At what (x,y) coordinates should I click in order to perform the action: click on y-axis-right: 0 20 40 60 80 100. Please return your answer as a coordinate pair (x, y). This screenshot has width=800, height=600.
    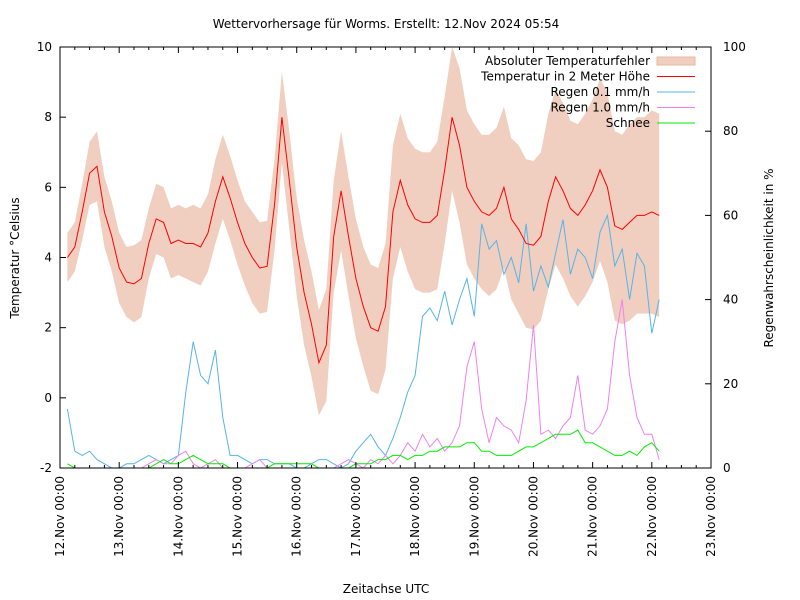
    Looking at the image, I should click on (725, 257).